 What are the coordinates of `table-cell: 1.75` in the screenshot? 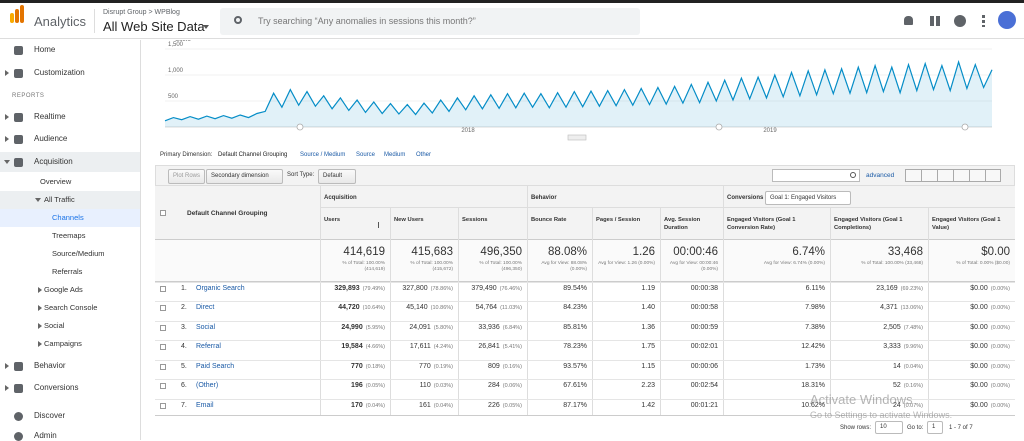 It's located at (626, 346).